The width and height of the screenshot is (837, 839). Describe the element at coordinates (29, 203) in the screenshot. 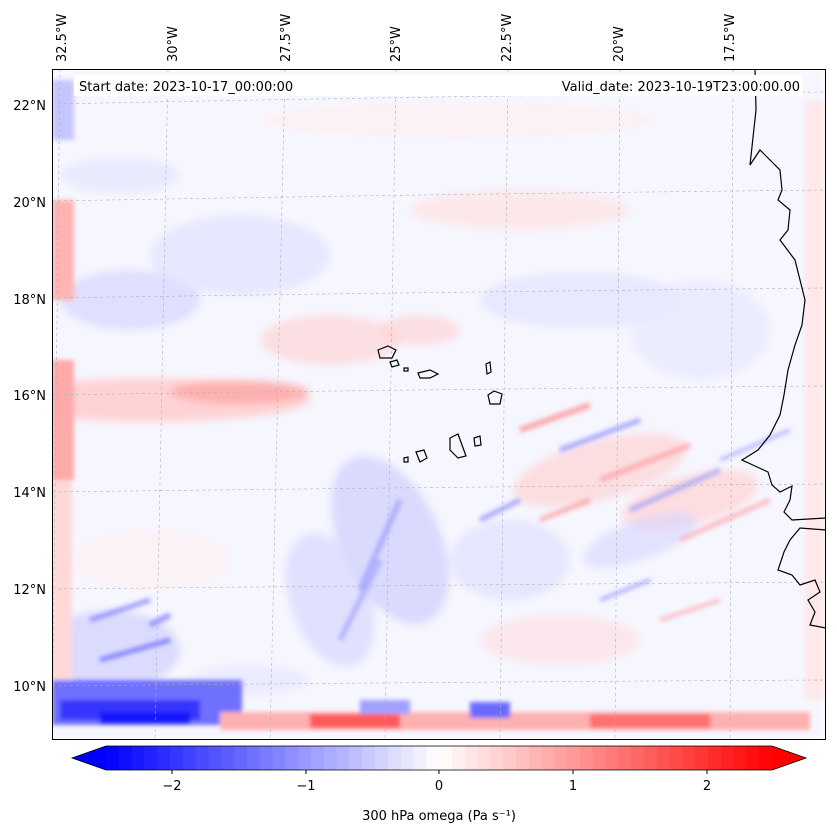

I see `lat-label-20n: 20°N` at that location.